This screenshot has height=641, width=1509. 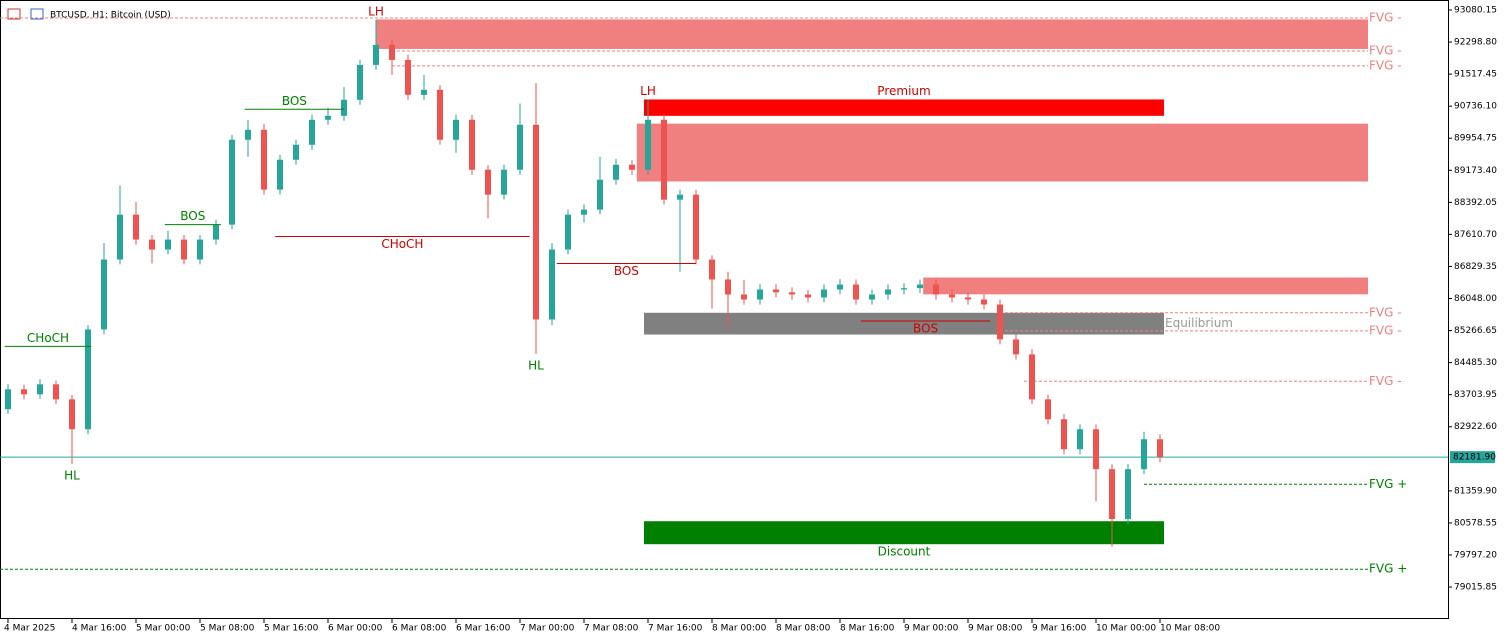 What do you see at coordinates (904, 552) in the screenshot?
I see `zone-label: Discount` at bounding box center [904, 552].